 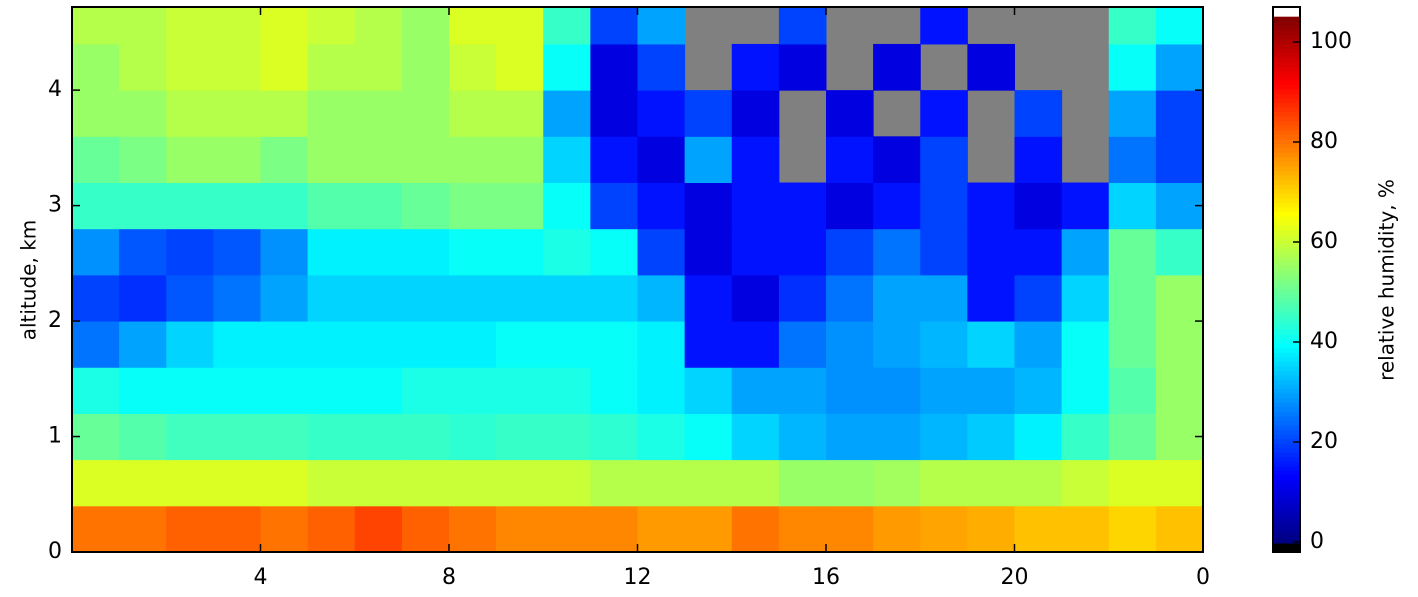 I want to click on x-tick-label: 0, so click(x=1203, y=577).